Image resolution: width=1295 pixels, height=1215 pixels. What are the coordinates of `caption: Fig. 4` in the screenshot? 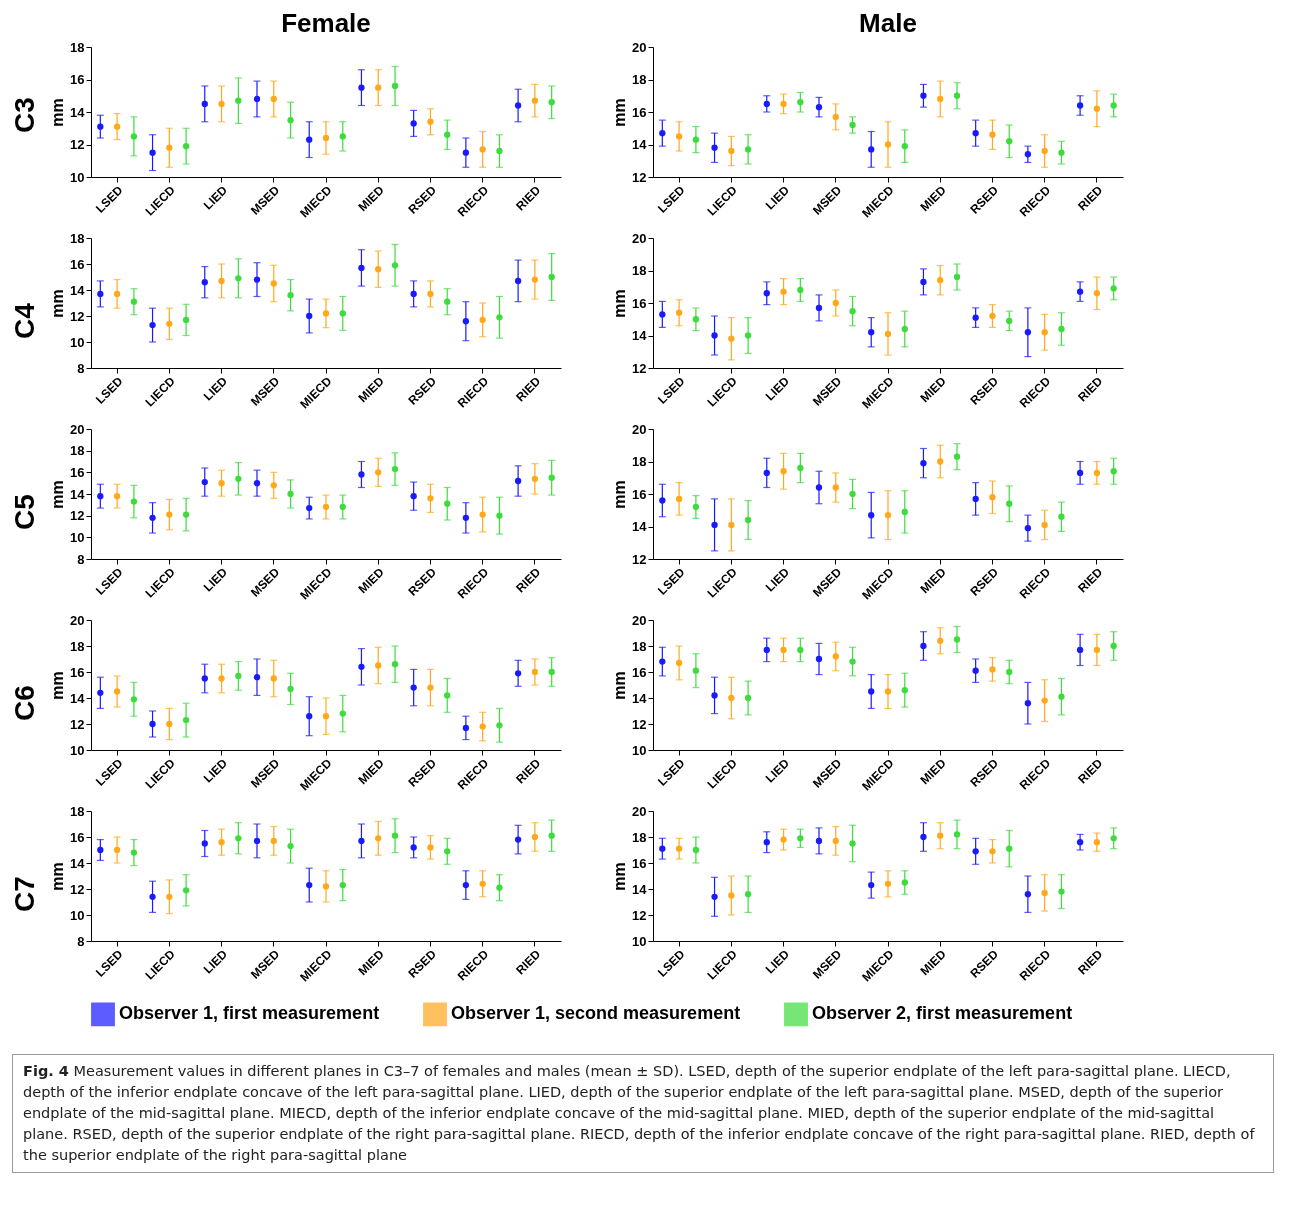 It's located at (46, 1071).